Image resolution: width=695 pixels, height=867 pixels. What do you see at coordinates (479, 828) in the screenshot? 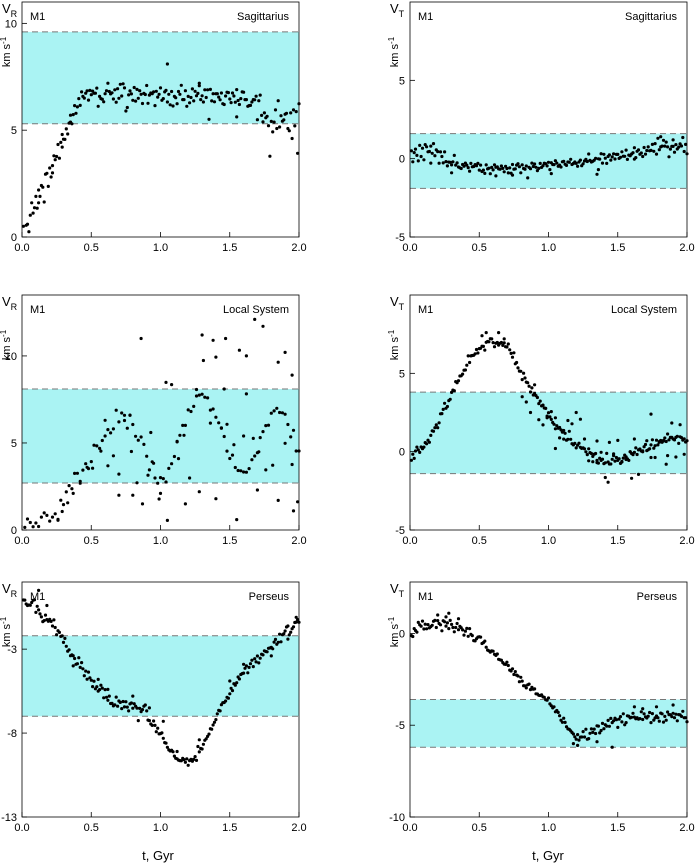
I see `x-tick-label: 0.5` at bounding box center [479, 828].